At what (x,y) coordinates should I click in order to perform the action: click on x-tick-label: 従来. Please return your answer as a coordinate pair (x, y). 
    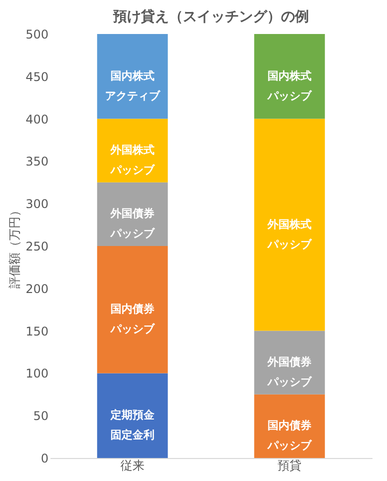
    Looking at the image, I should click on (132, 465).